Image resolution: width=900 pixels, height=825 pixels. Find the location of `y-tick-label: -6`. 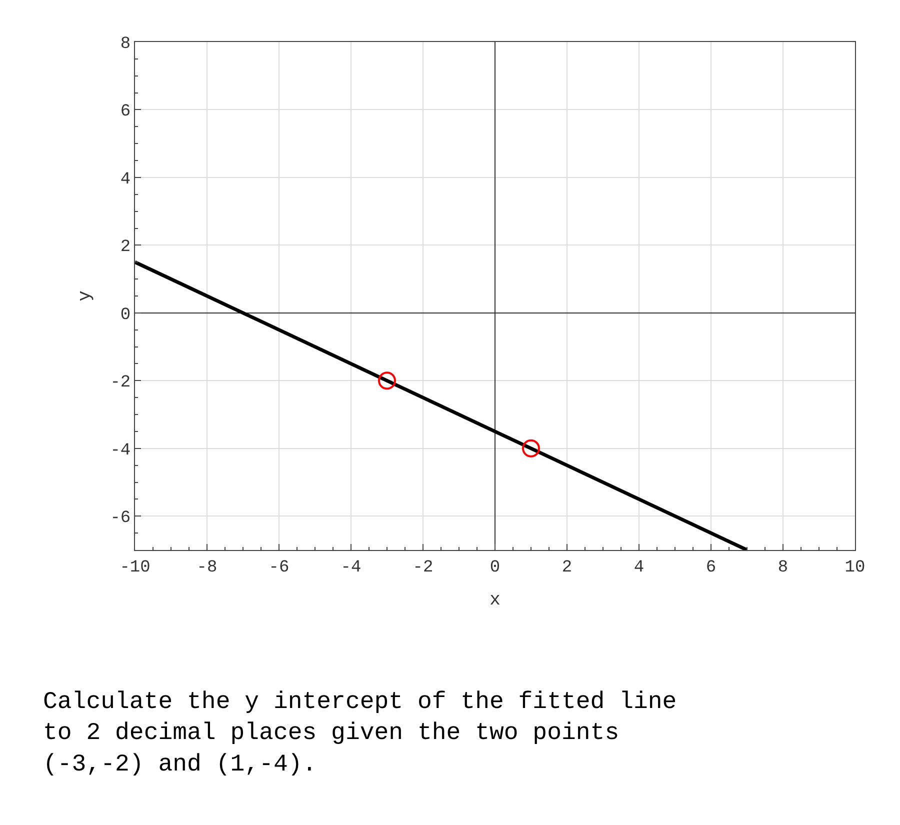

y-tick-label: -6 is located at coordinates (120, 518).